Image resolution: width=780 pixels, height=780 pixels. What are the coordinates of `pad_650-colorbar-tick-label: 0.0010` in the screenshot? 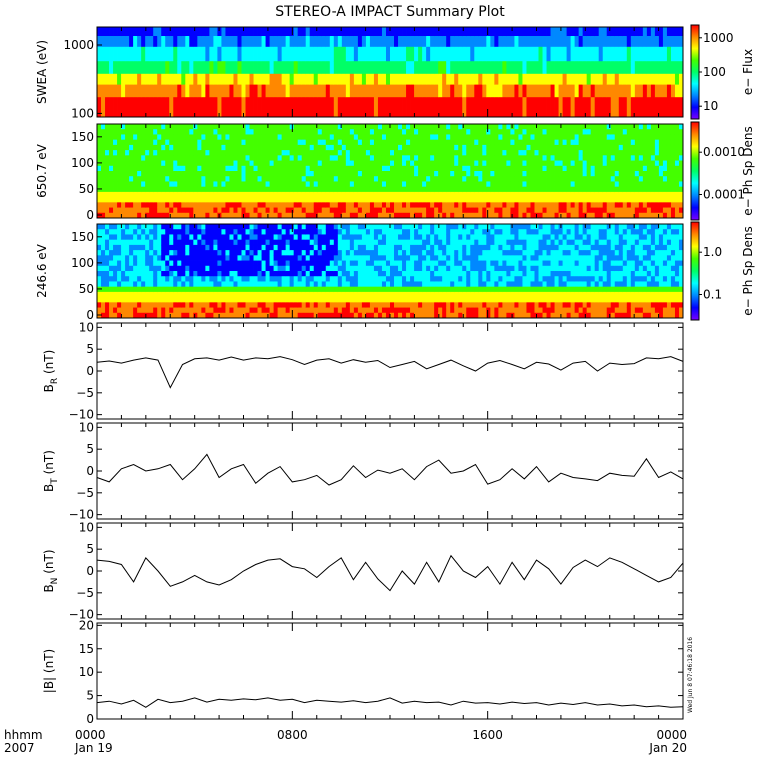 It's located at (724, 152).